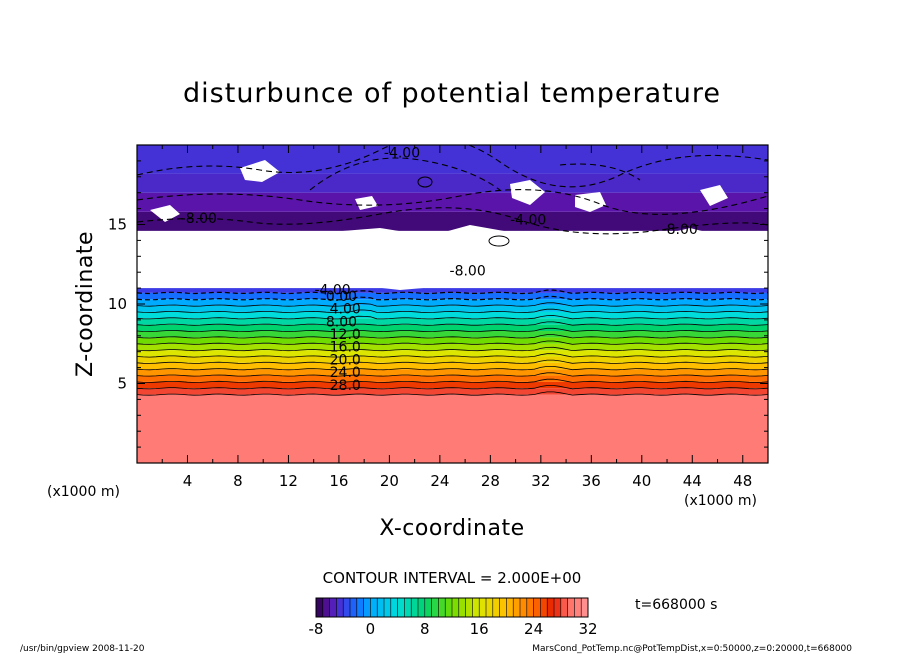 The height and width of the screenshot is (654, 904). I want to click on chart-title: disturbunce of potential temperature, so click(452, 93).